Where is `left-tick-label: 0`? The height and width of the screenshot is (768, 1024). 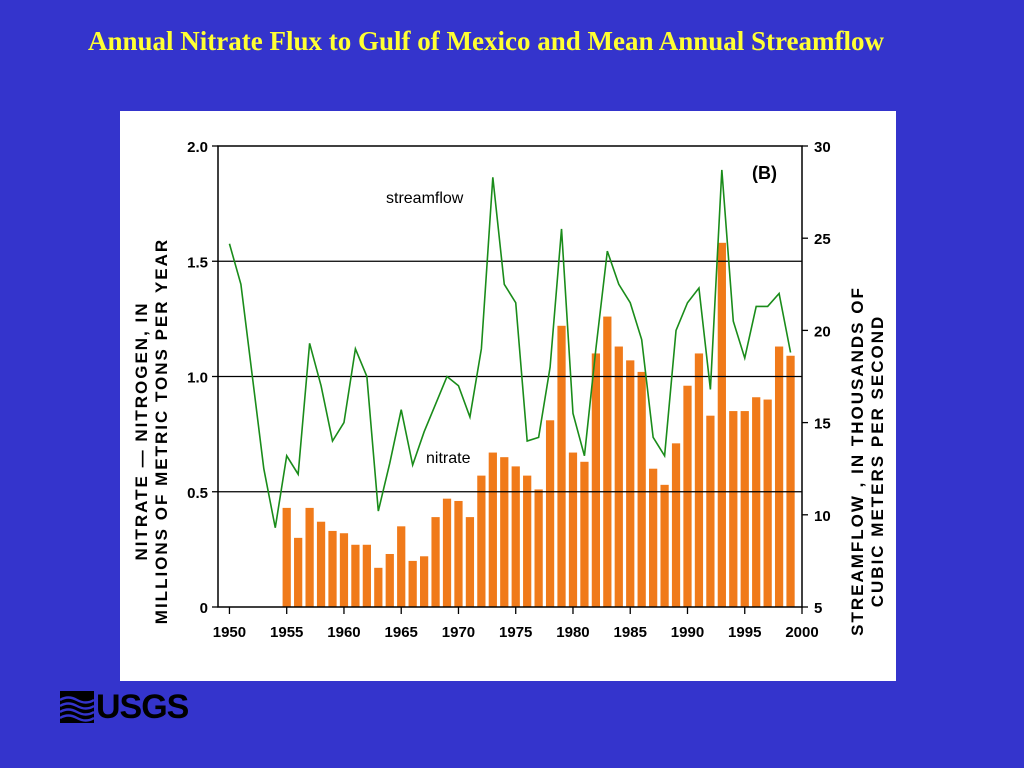 left-tick-label: 0 is located at coordinates (204, 608).